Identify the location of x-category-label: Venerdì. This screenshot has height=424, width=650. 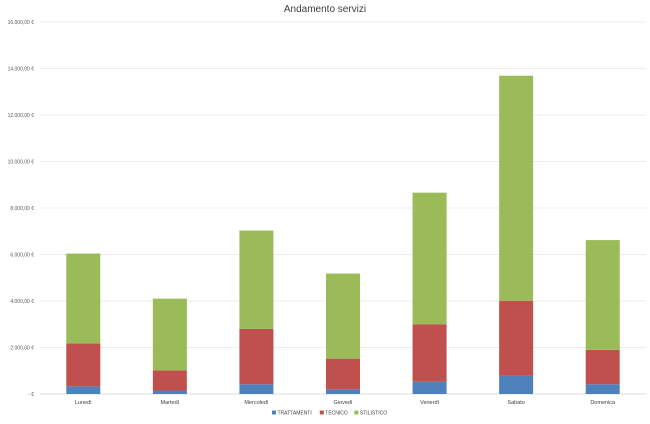
(429, 403).